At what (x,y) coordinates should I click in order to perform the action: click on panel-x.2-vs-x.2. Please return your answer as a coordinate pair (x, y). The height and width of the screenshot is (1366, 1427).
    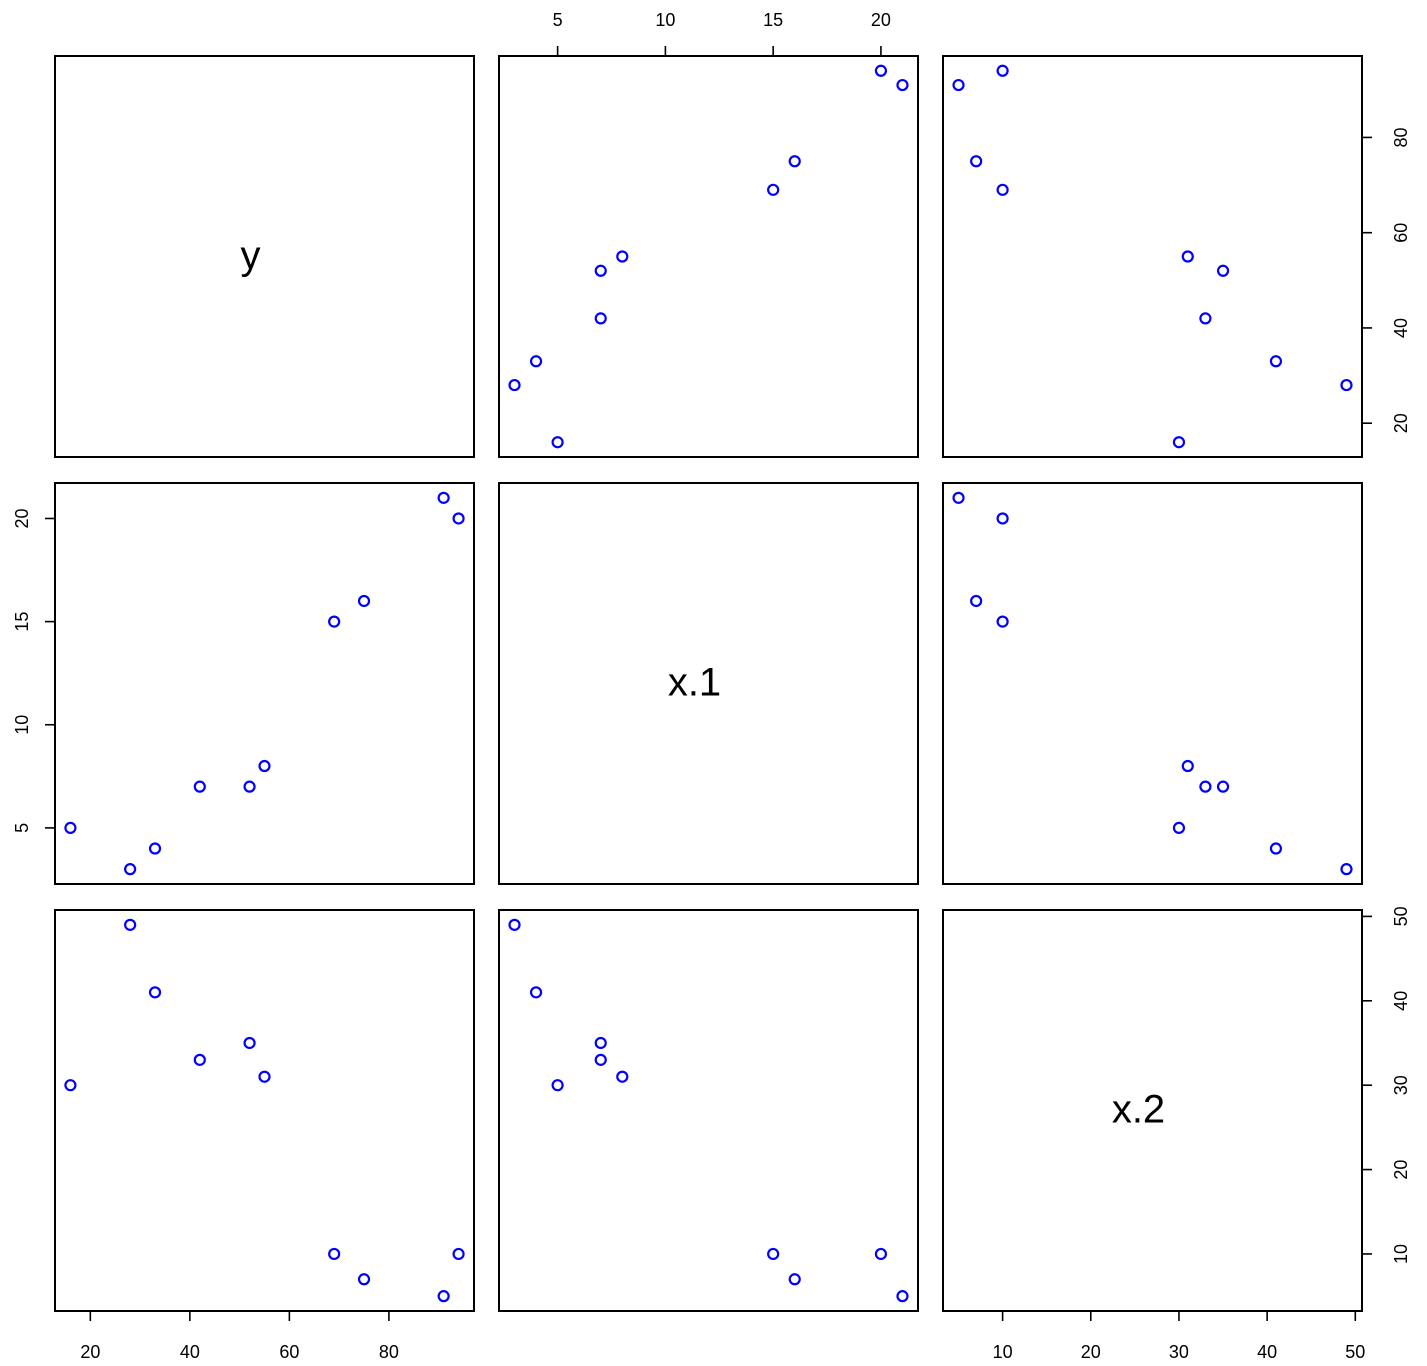
    Looking at the image, I should click on (1152, 1110).